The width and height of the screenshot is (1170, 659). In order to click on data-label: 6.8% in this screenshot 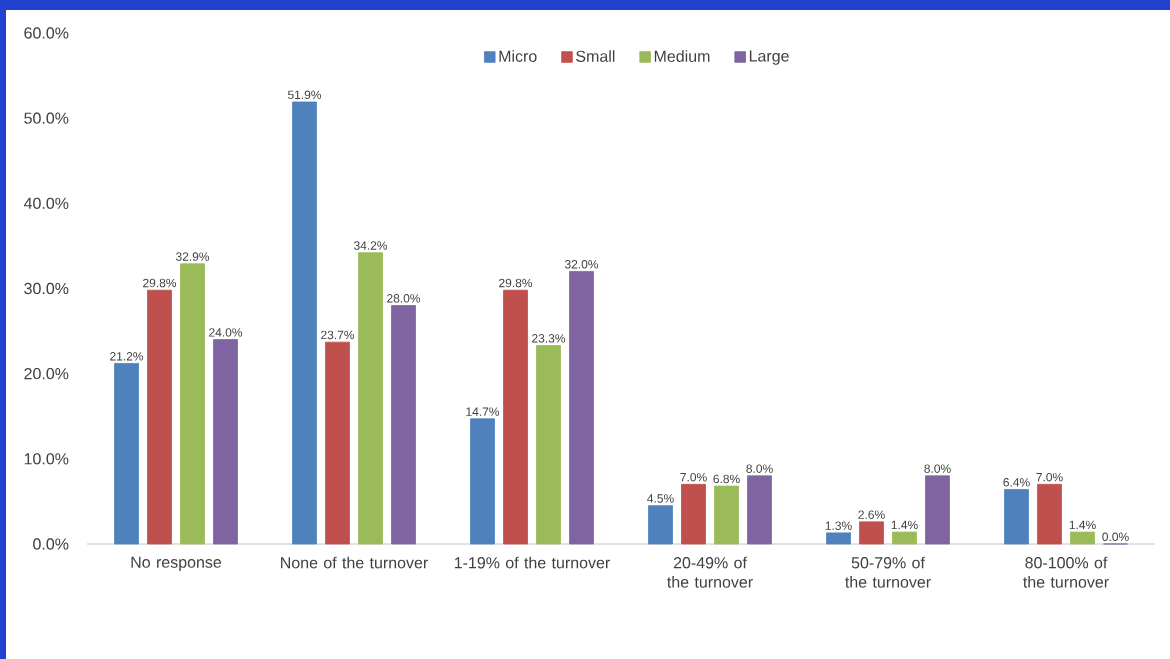, I will do `click(726, 479)`.